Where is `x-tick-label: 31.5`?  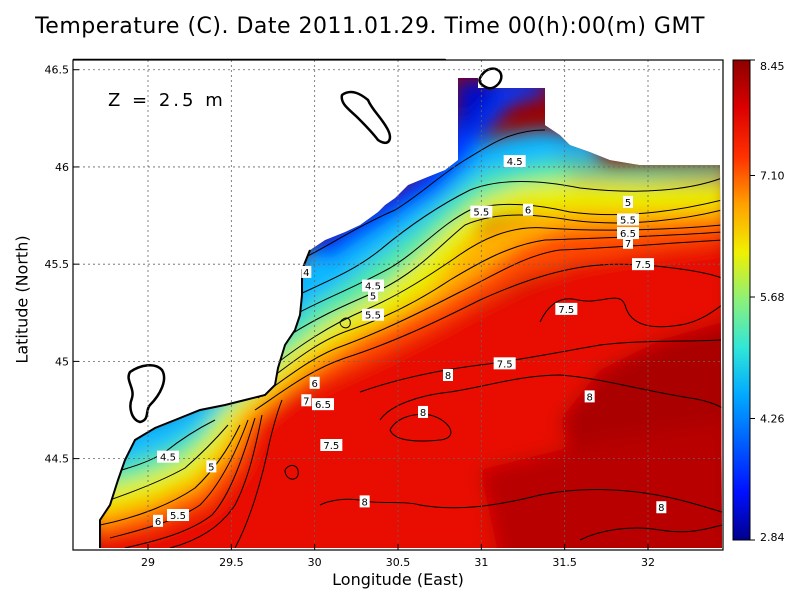
x-tick-label: 31.5 is located at coordinates (564, 562).